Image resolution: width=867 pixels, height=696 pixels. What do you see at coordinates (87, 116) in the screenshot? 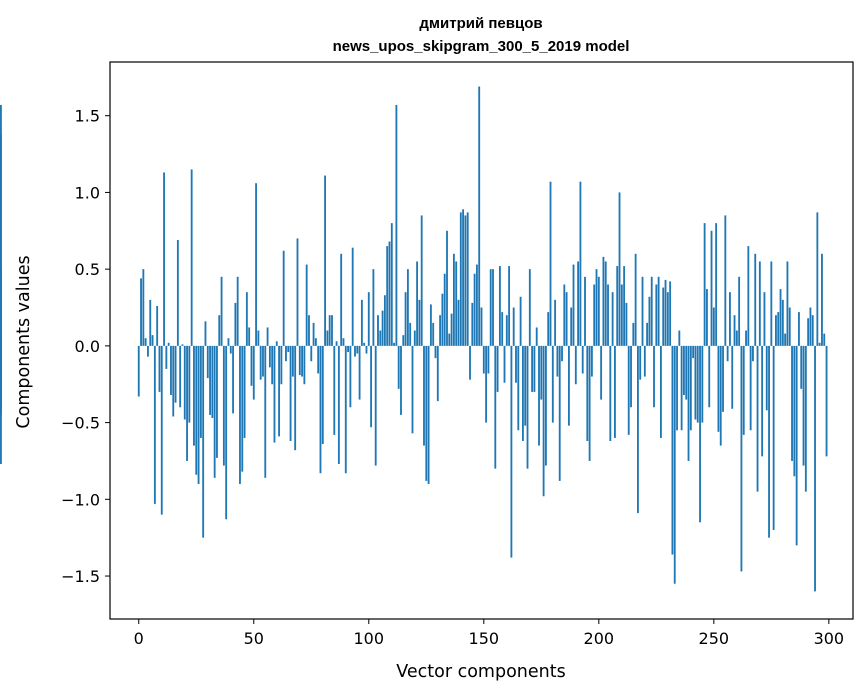
I see `y-tick-label-6: 1.5` at bounding box center [87, 116].